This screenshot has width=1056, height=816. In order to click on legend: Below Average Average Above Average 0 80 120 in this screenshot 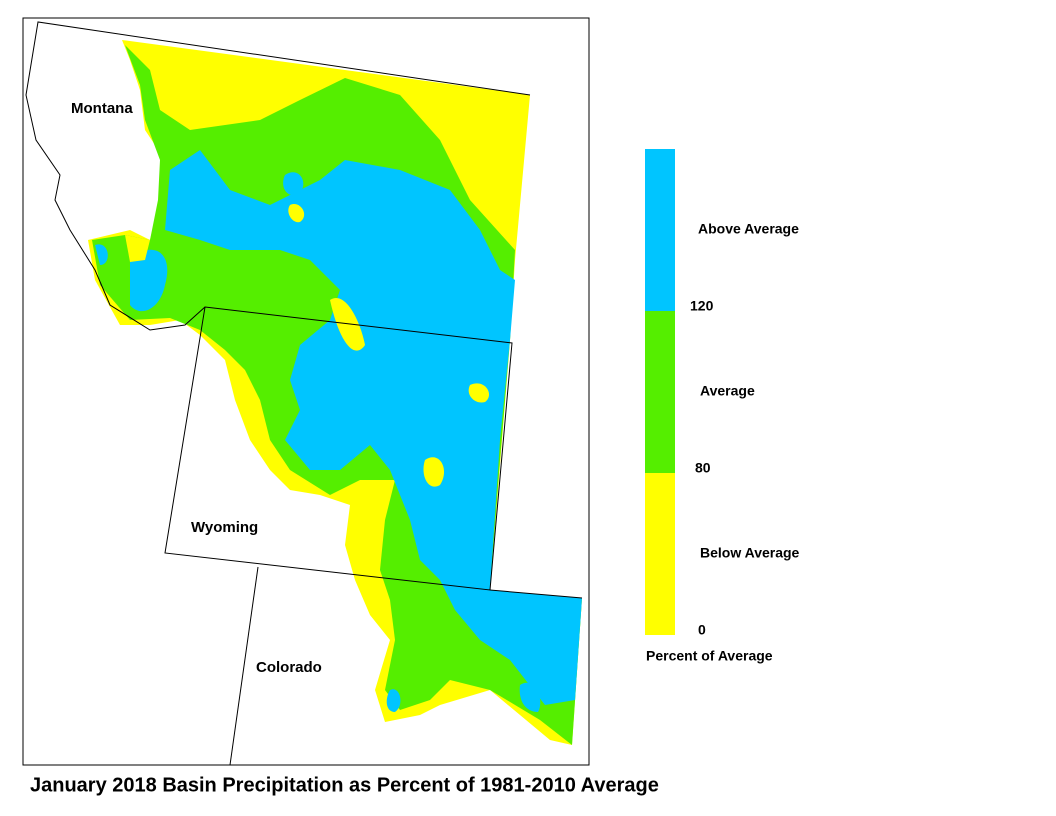, I will do `click(722, 393)`.